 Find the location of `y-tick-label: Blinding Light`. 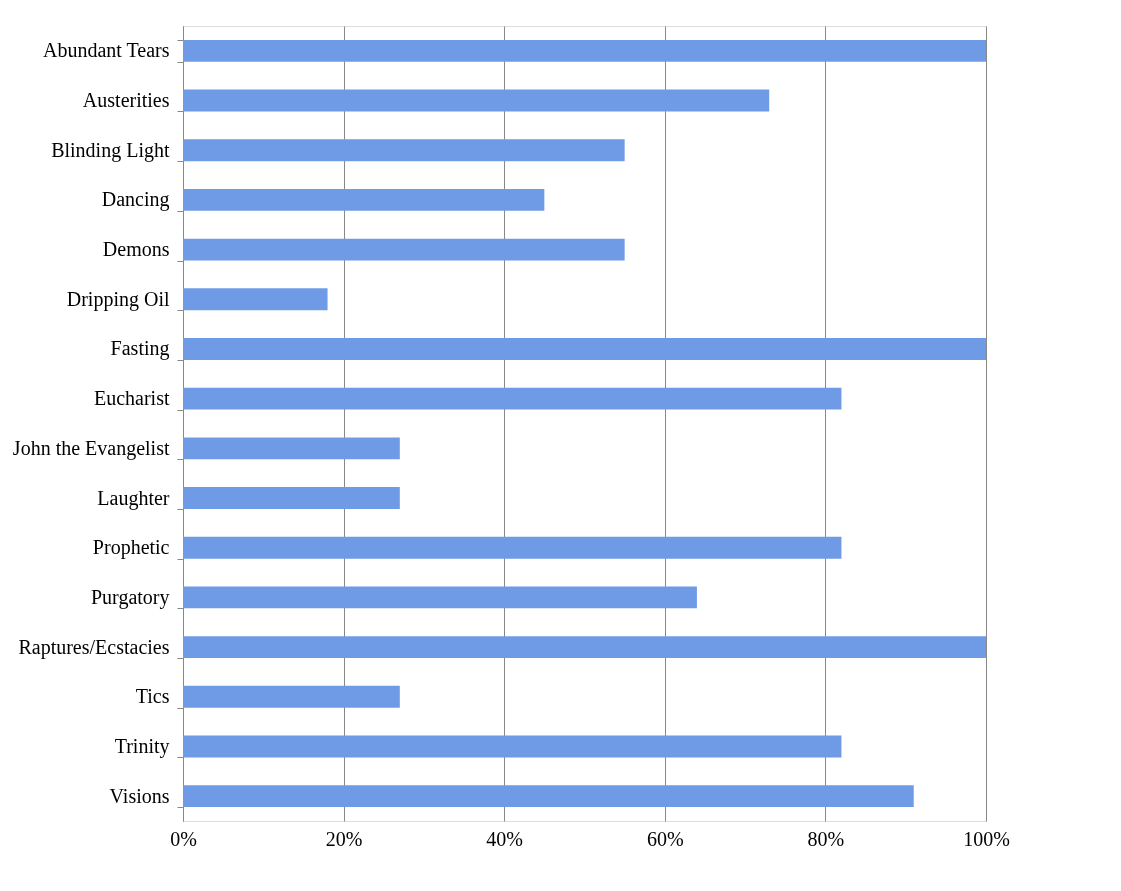

y-tick-label: Blinding Light is located at coordinates (110, 150).